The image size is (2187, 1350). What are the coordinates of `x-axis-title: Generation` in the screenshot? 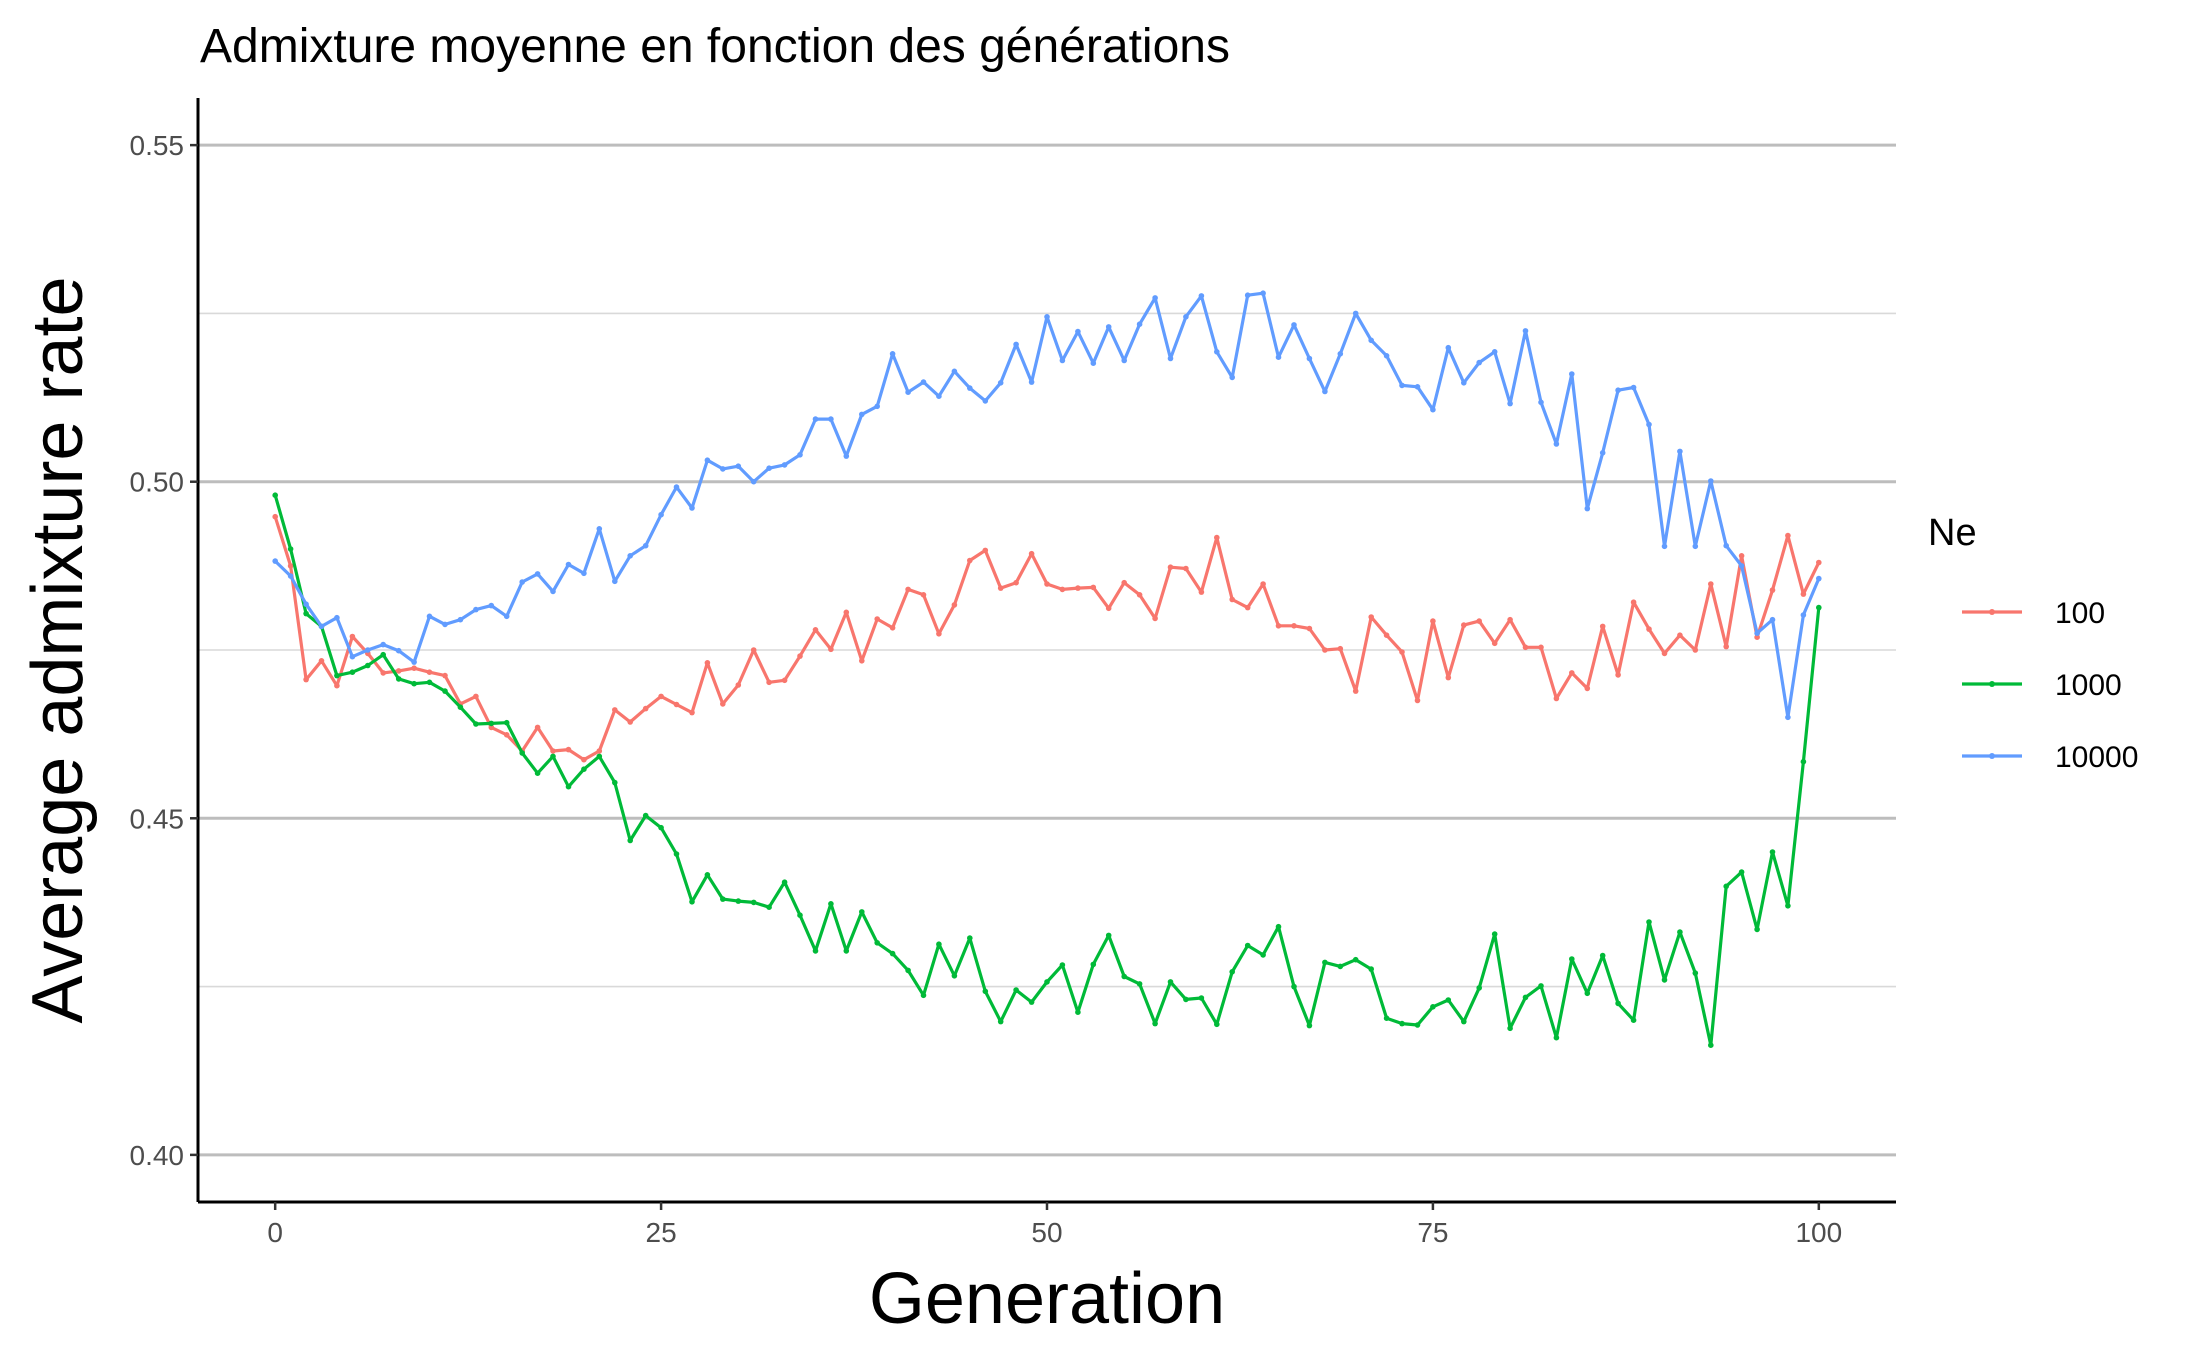 It's located at (1047, 1299).